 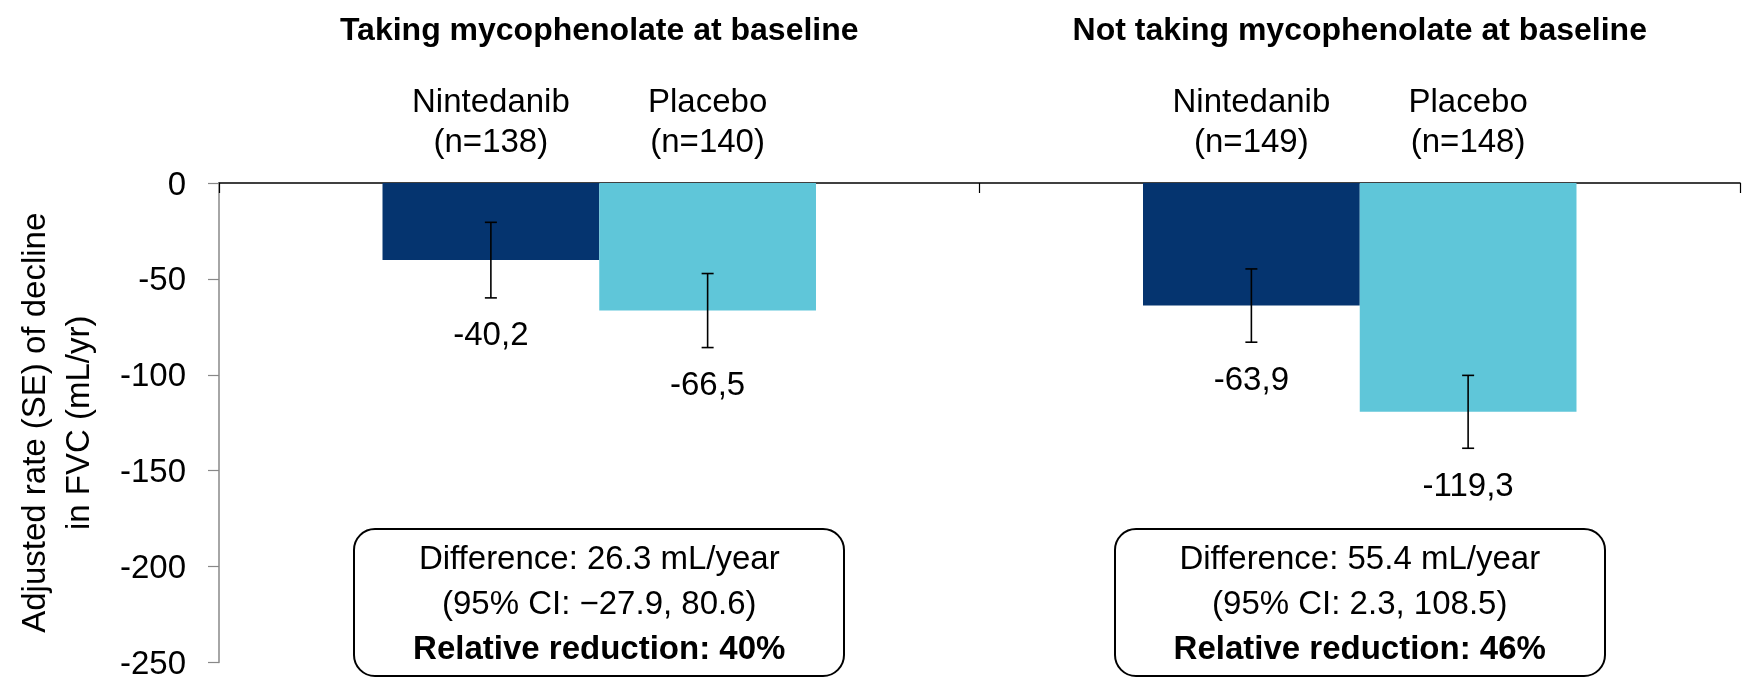 What do you see at coordinates (1251, 378) in the screenshot?
I see `data-label: -63,9` at bounding box center [1251, 378].